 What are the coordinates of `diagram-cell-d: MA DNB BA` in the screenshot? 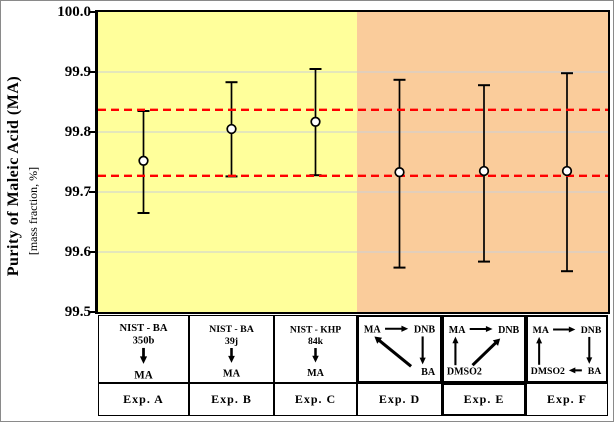 It's located at (399, 349).